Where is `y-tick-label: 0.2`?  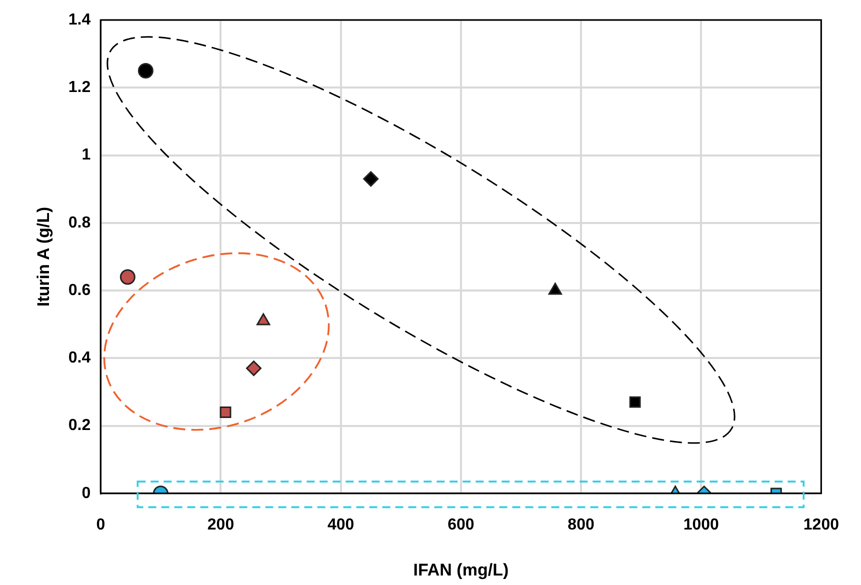
y-tick-label: 0.2 is located at coordinates (79, 425).